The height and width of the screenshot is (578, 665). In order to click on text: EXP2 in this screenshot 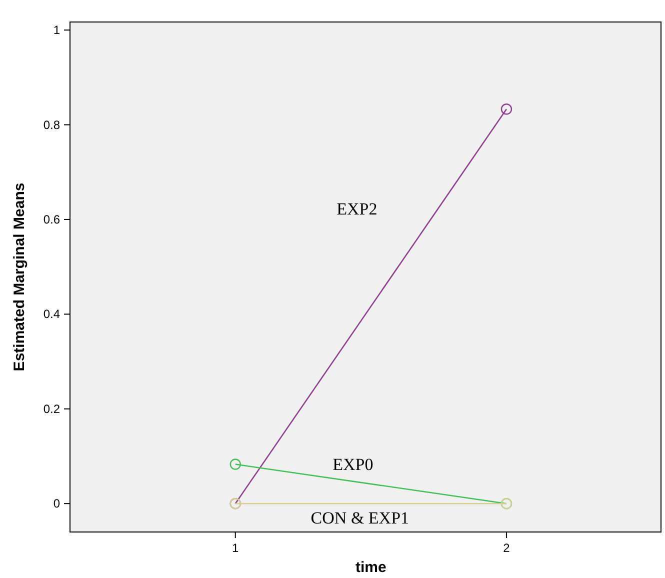, I will do `click(357, 208)`.